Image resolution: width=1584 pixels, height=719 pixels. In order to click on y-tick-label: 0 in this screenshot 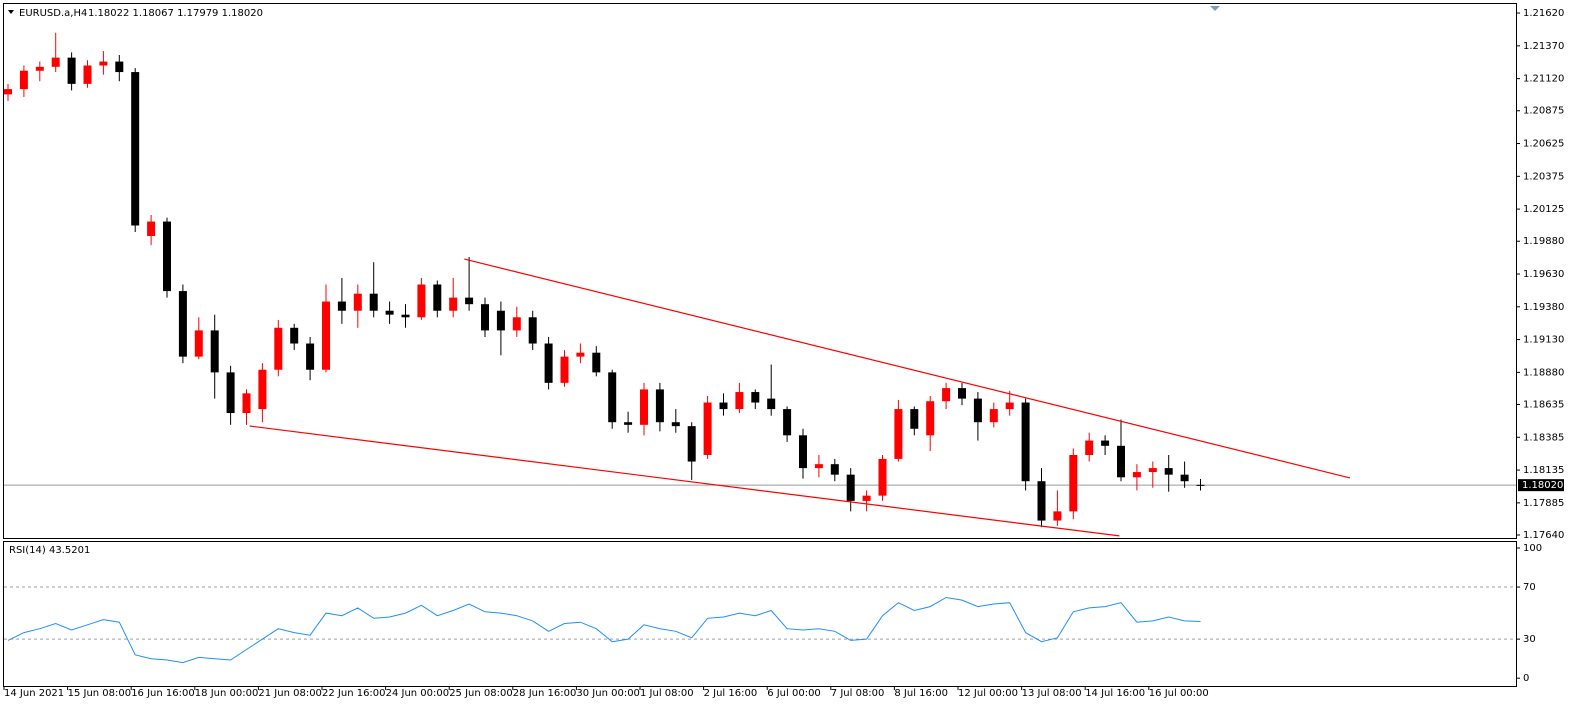, I will do `click(1526, 678)`.